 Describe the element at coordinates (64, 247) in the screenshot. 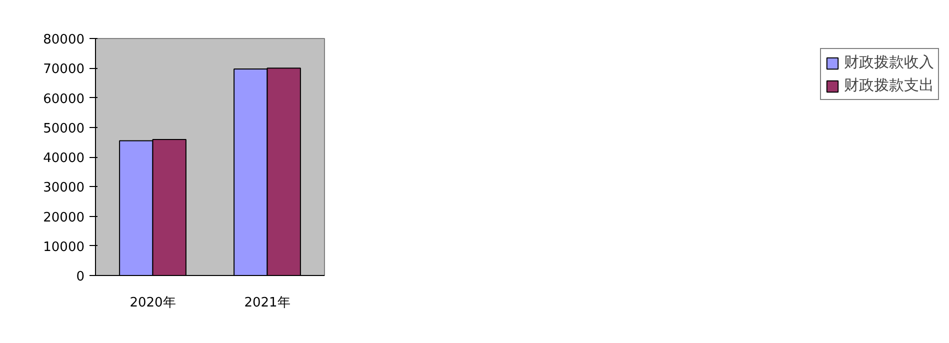

I see `y-tick-label: 10000` at that location.